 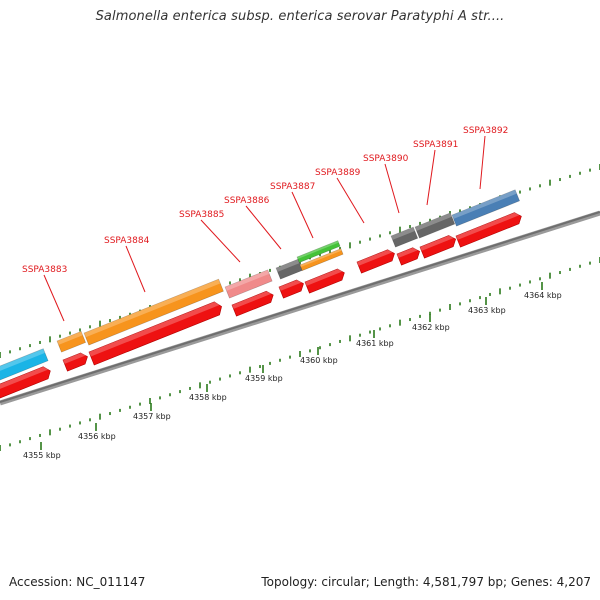 I want to click on kbp-tick-label: 4362 kbp, so click(x=431, y=327).